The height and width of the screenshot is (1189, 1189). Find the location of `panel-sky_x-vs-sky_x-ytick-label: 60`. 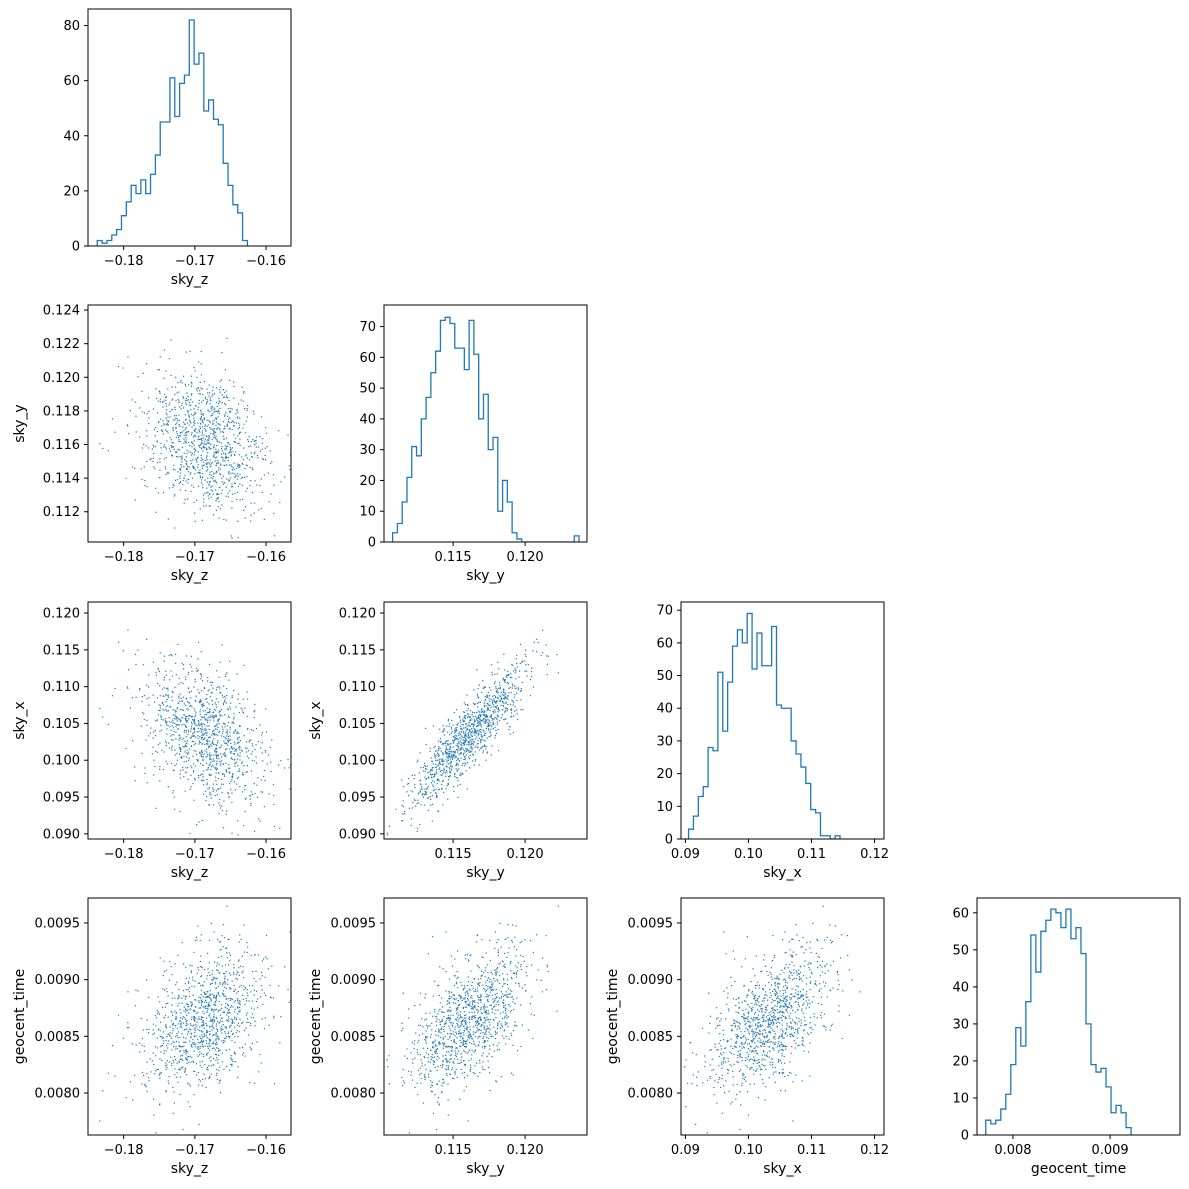

panel-sky_x-vs-sky_x-ytick-label: 60 is located at coordinates (664, 643).